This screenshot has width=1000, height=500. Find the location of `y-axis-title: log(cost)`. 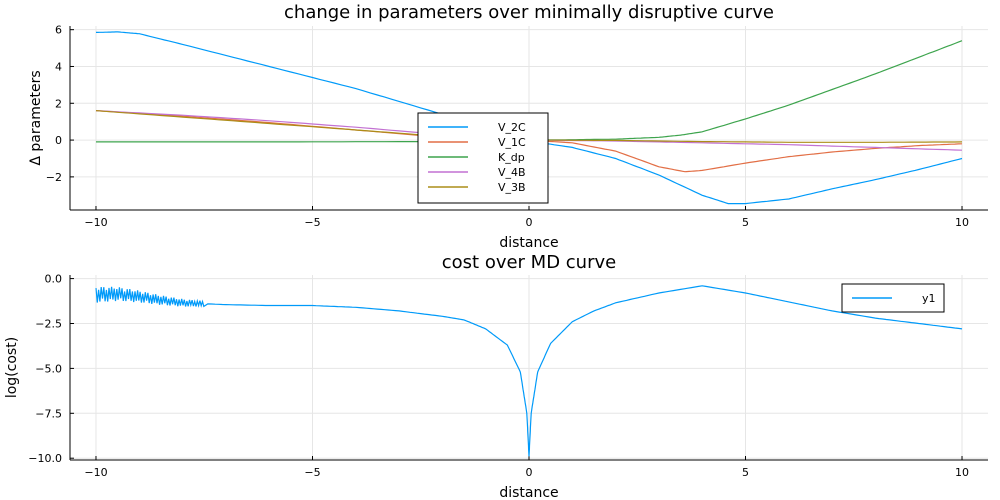

y-axis-title: log(cost) is located at coordinates (12, 367).